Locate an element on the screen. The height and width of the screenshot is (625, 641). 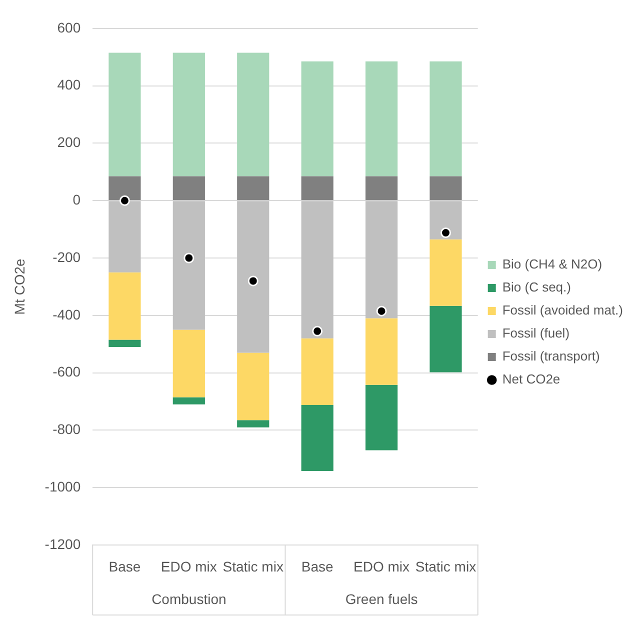
y-axis-title: Mt CO2e is located at coordinates (19, 286).